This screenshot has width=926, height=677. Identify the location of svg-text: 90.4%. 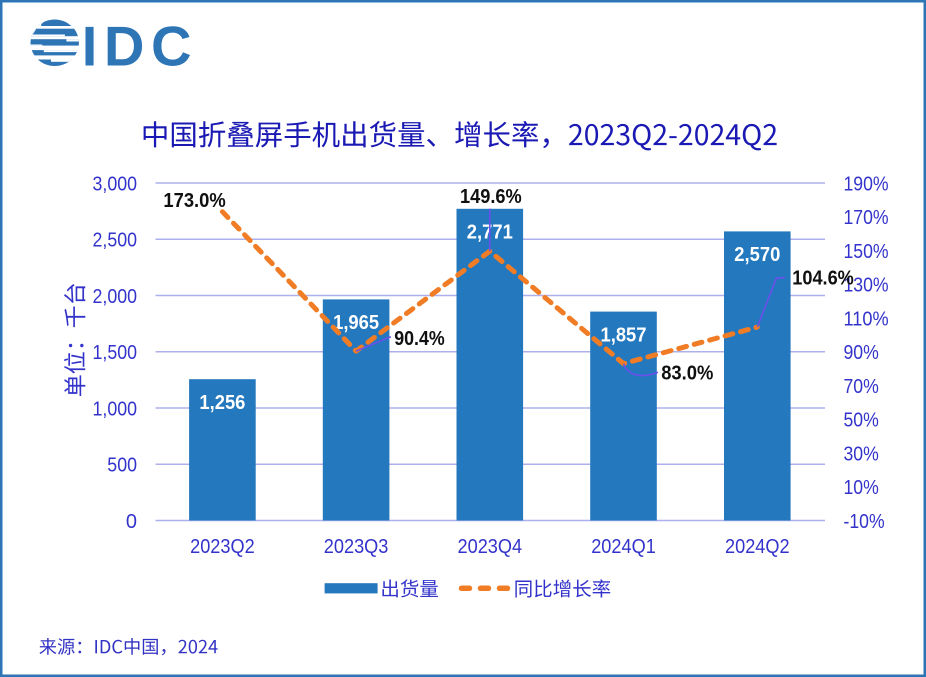
(419, 339).